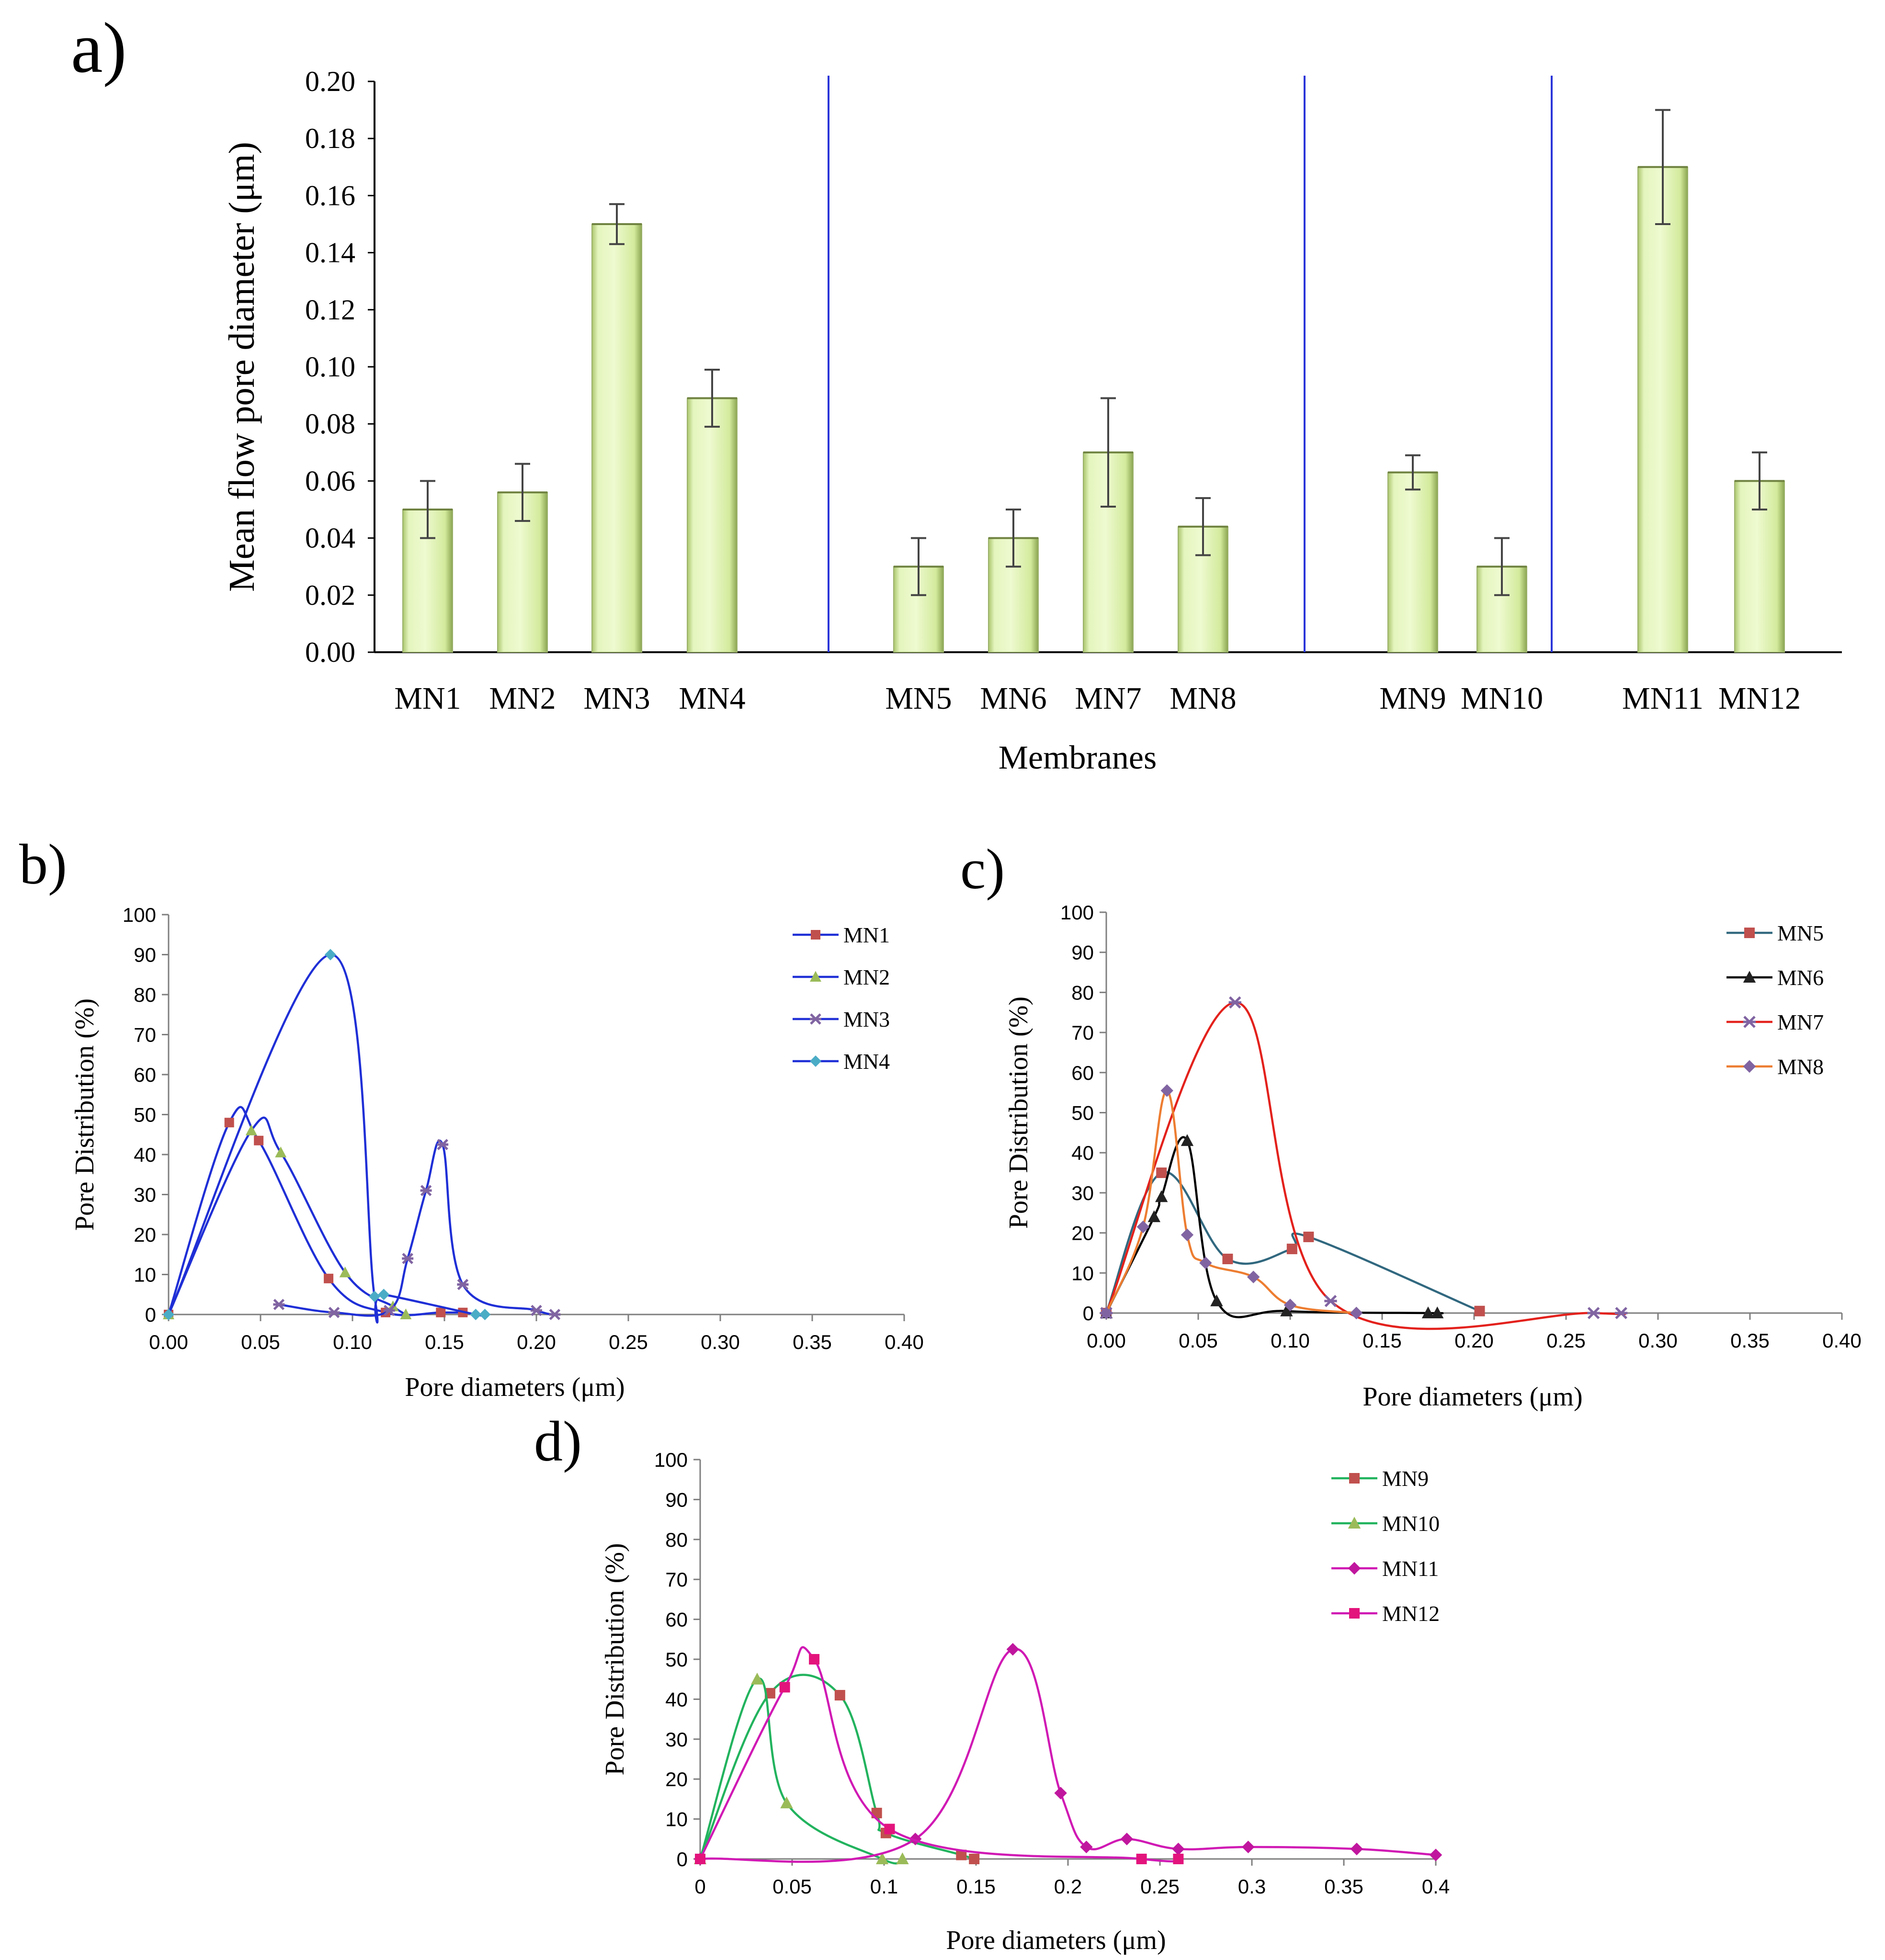  What do you see at coordinates (867, 935) in the screenshot?
I see `legend-label: MN1` at bounding box center [867, 935].